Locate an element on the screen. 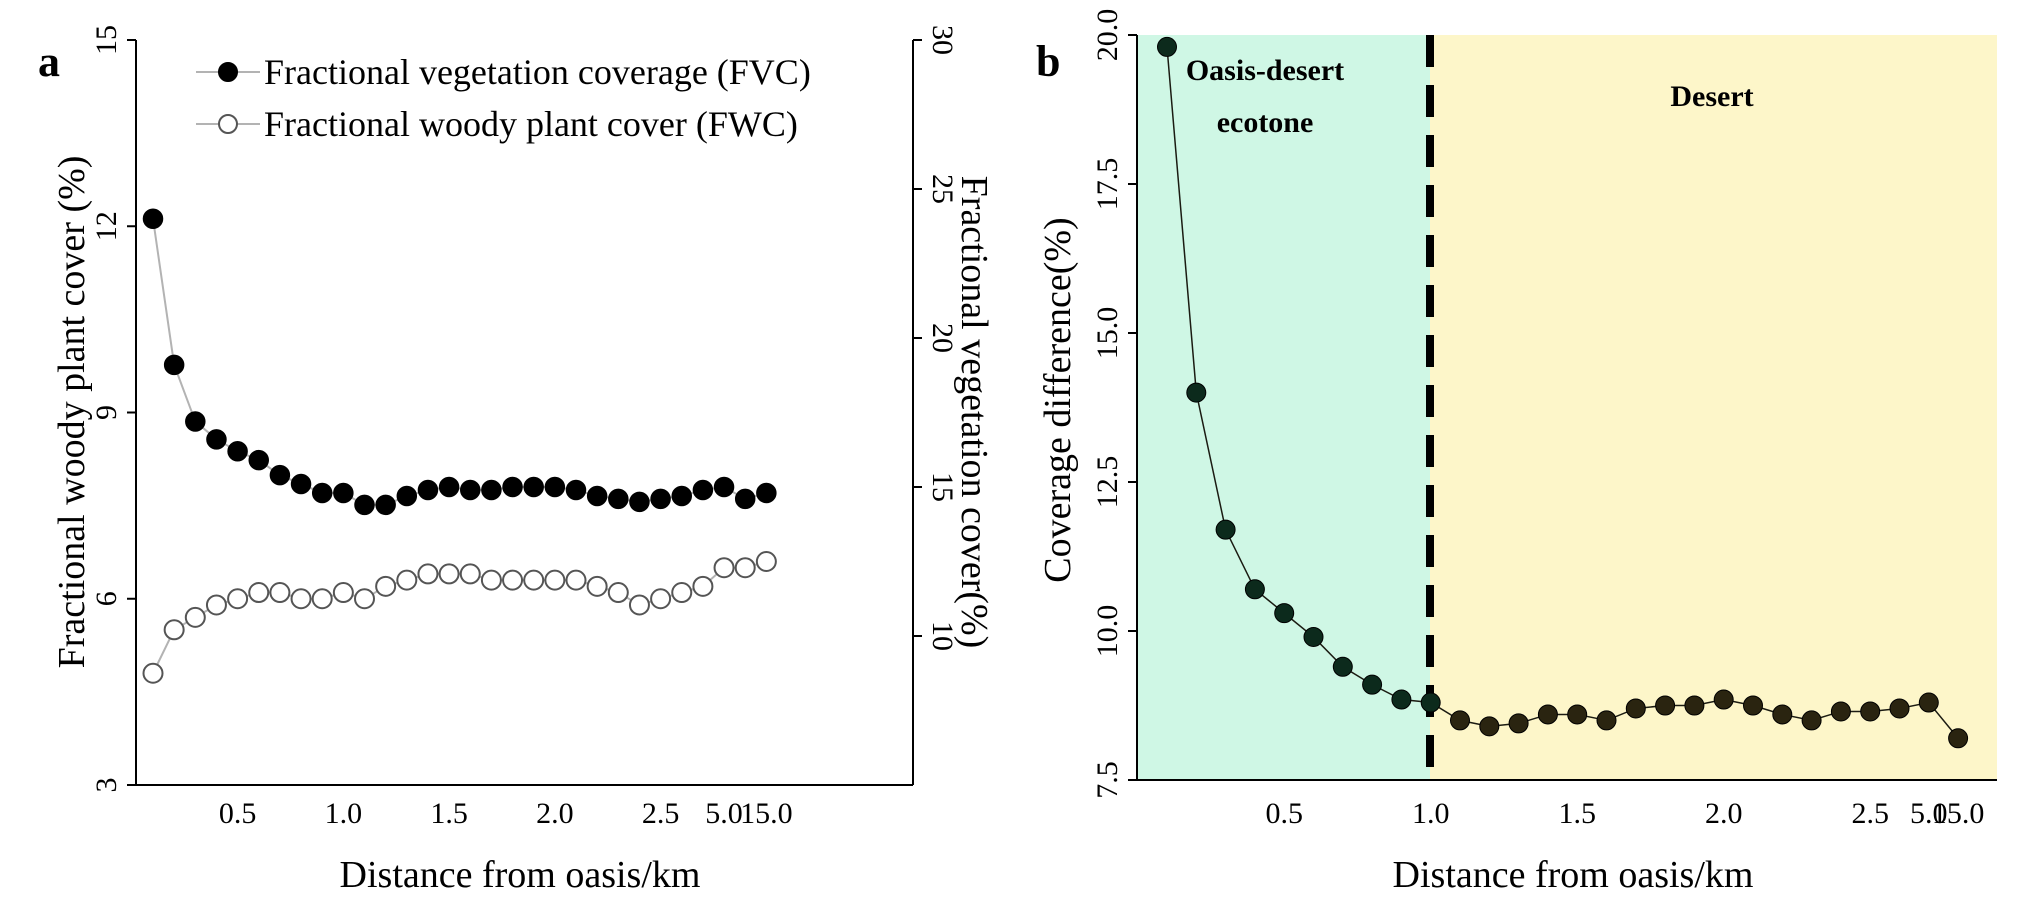 This screenshot has height=924, width=2044. fwc-series-points is located at coordinates (459, 617).